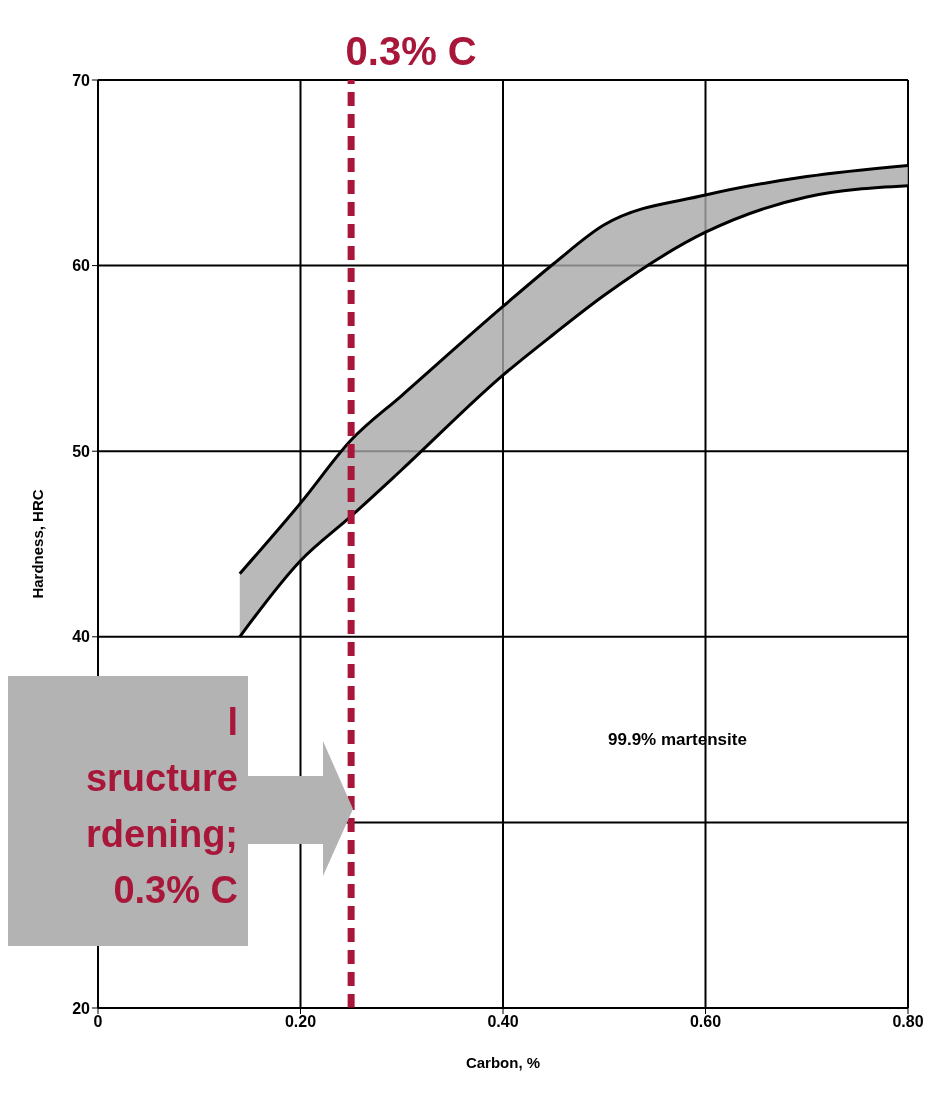 The image size is (949, 1097). What do you see at coordinates (411, 51) in the screenshot?
I see `ref-line-label: 0.3% C` at bounding box center [411, 51].